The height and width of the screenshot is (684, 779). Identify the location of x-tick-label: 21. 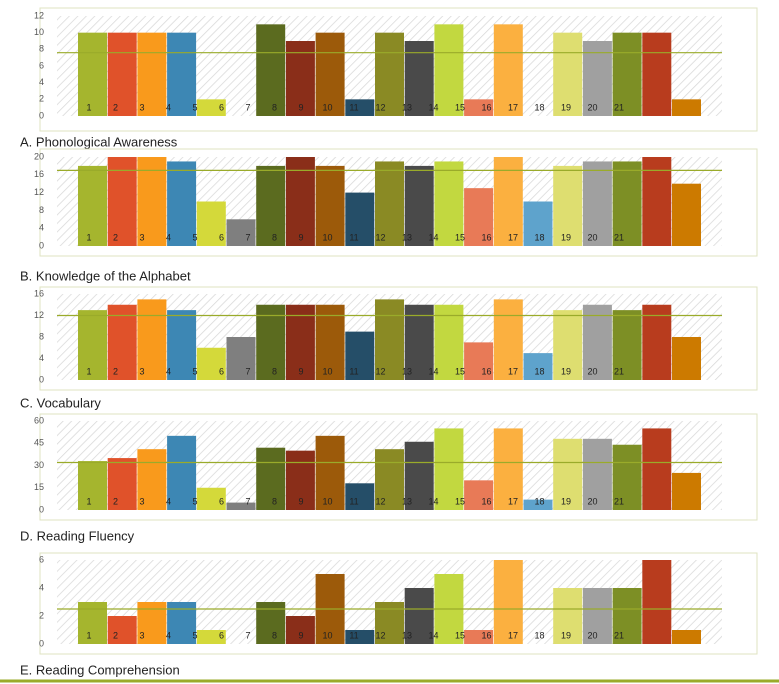
(619, 501).